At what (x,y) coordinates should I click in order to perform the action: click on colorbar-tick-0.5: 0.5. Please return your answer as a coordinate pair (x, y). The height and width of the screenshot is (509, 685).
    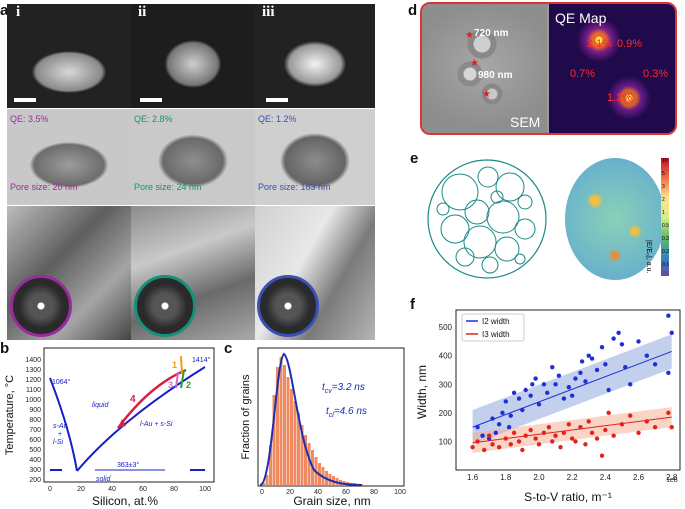
    Looking at the image, I should click on (665, 226).